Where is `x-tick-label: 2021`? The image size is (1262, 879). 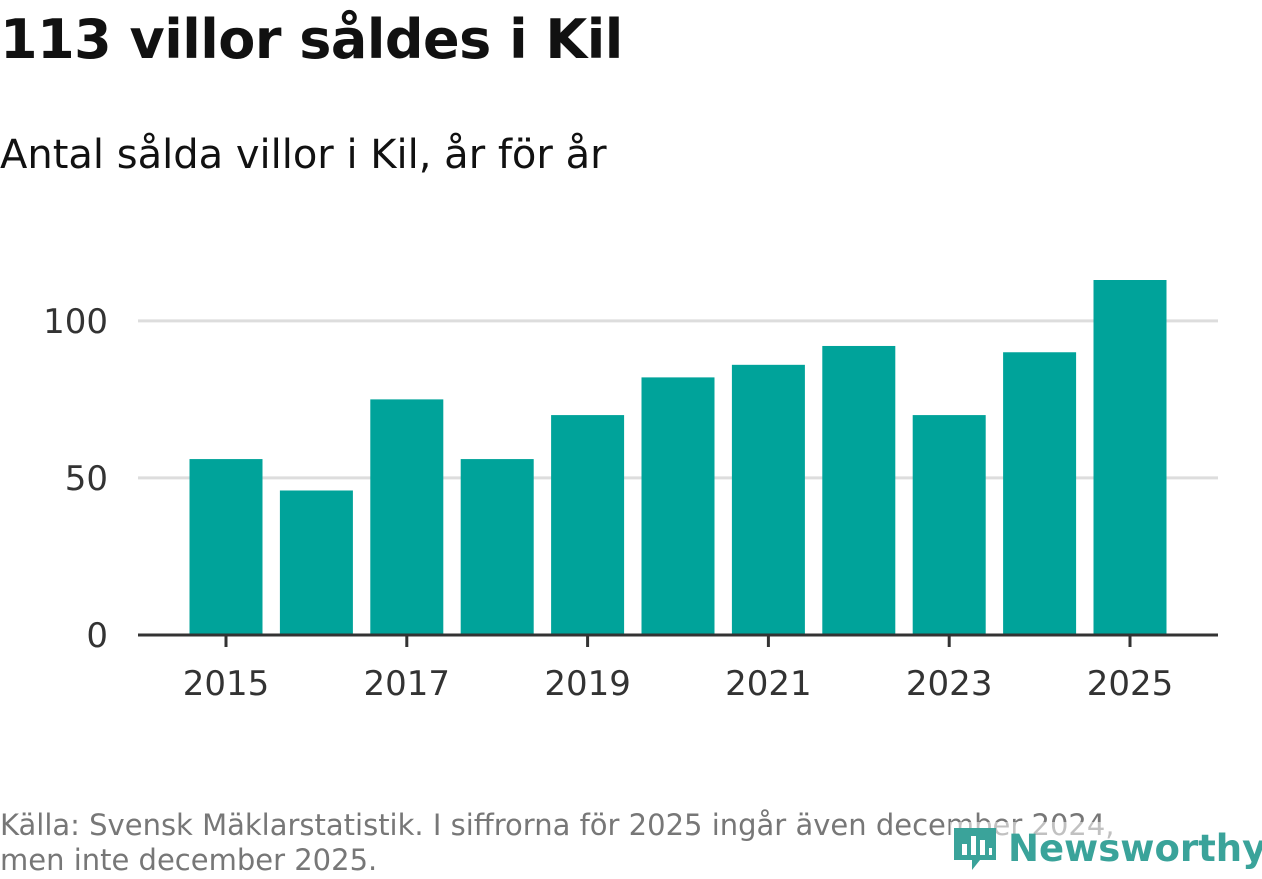
x-tick-label: 2021 is located at coordinates (768, 684).